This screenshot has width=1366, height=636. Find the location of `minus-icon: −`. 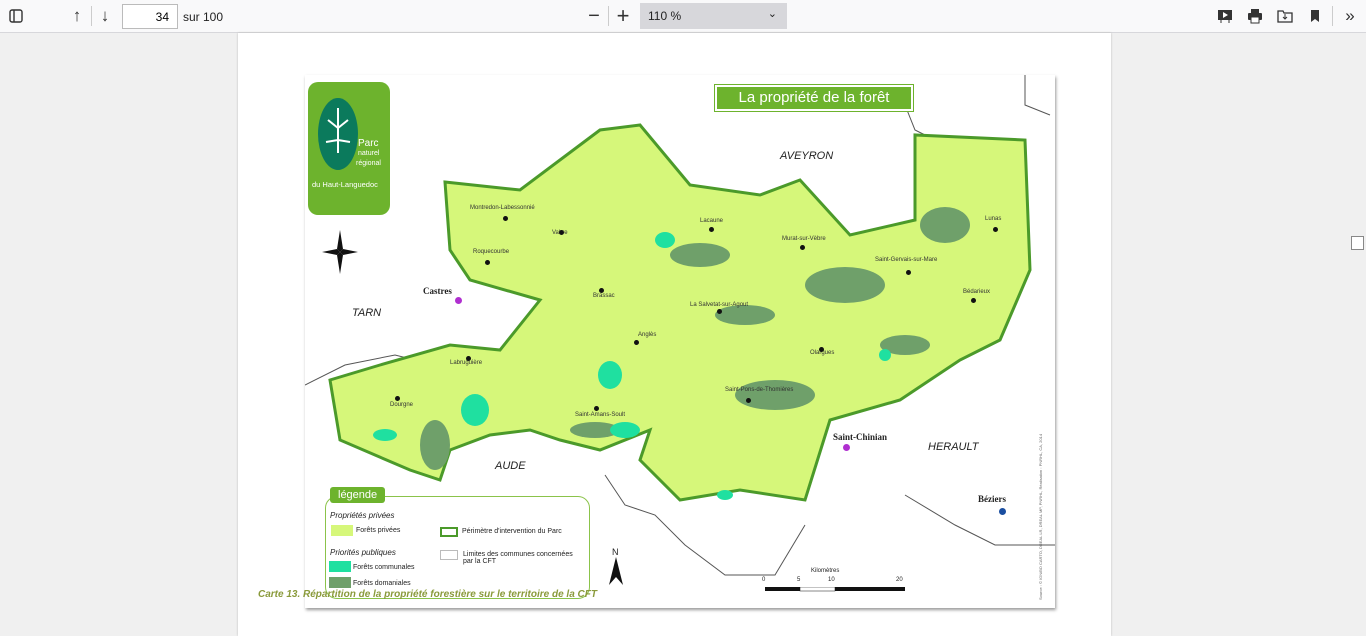

minus-icon: − is located at coordinates (594, 15).